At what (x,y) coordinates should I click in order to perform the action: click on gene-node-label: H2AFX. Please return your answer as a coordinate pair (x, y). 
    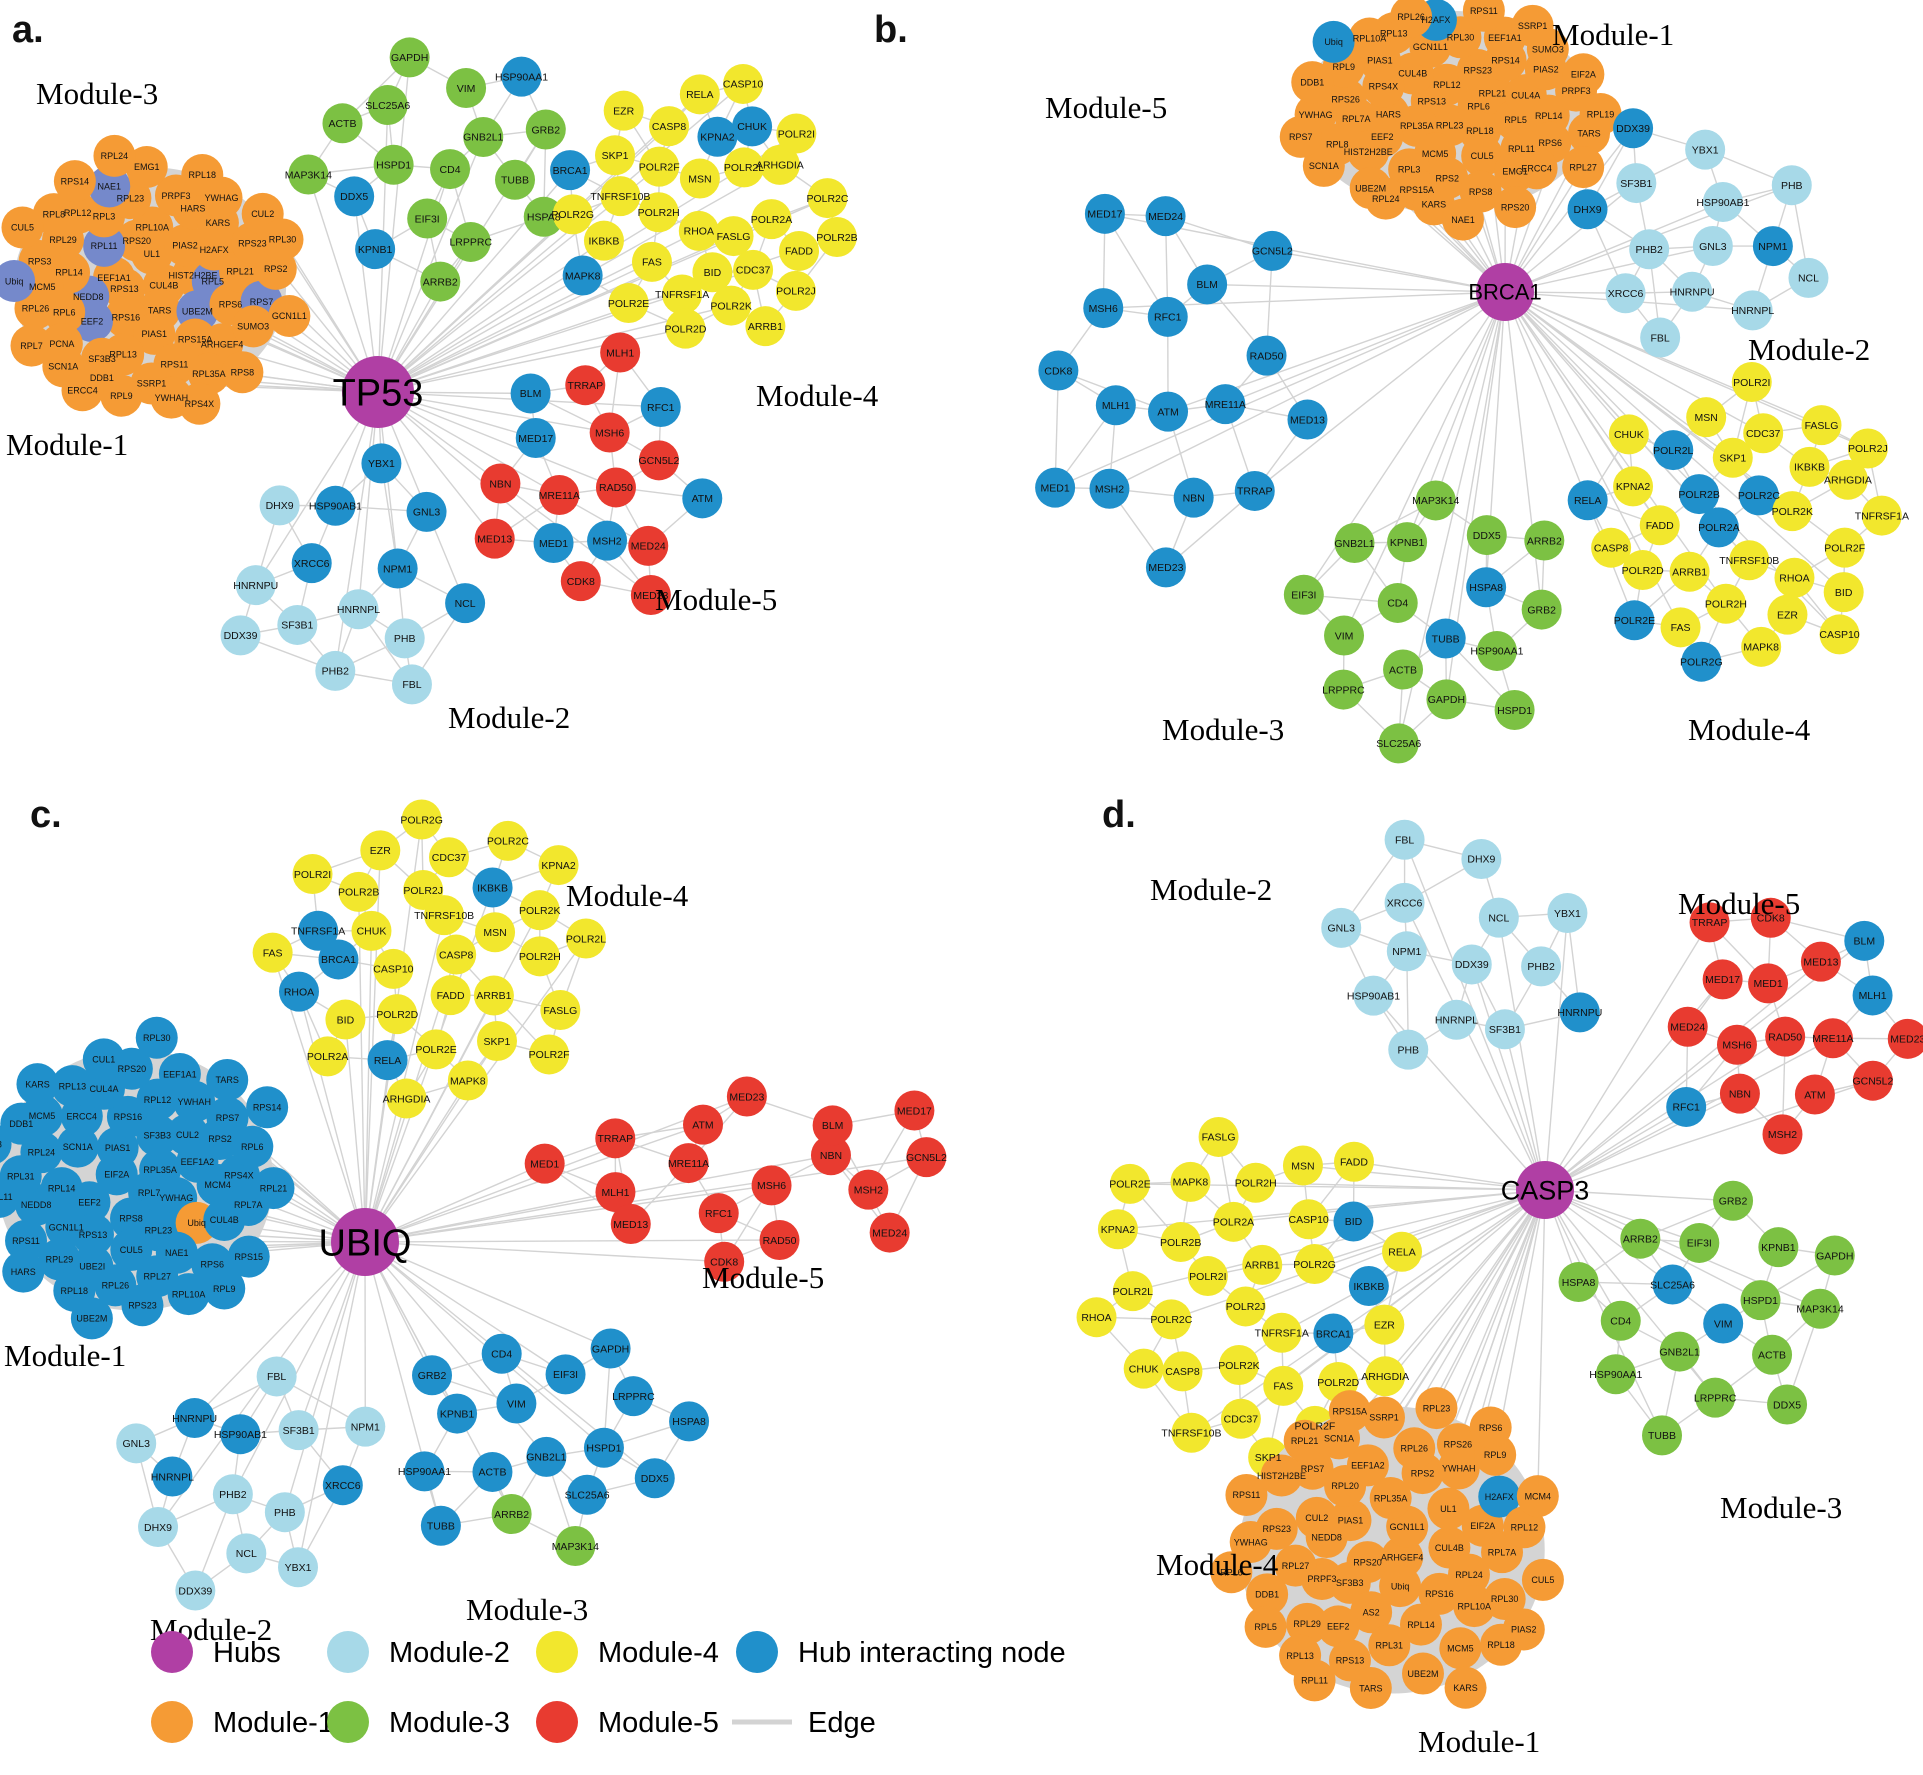
    Looking at the image, I should click on (214, 250).